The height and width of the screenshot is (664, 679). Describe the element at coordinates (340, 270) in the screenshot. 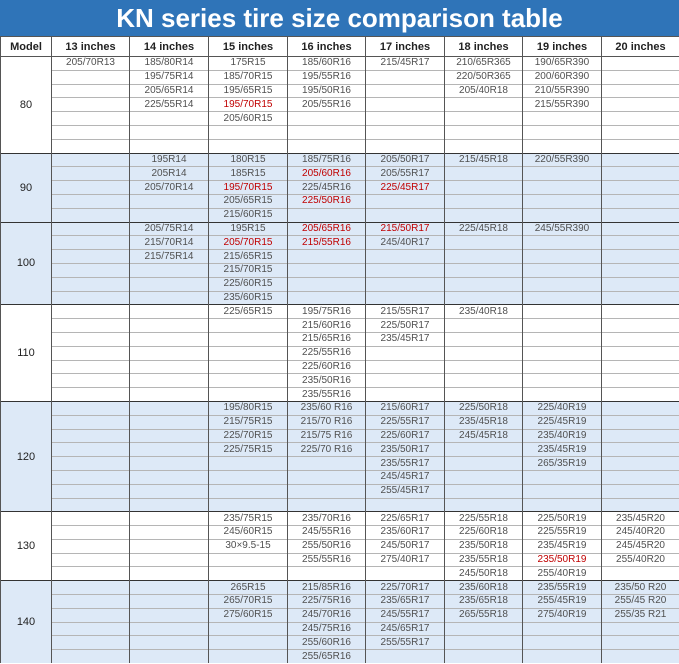

I see `table-row: 215/70R15` at that location.